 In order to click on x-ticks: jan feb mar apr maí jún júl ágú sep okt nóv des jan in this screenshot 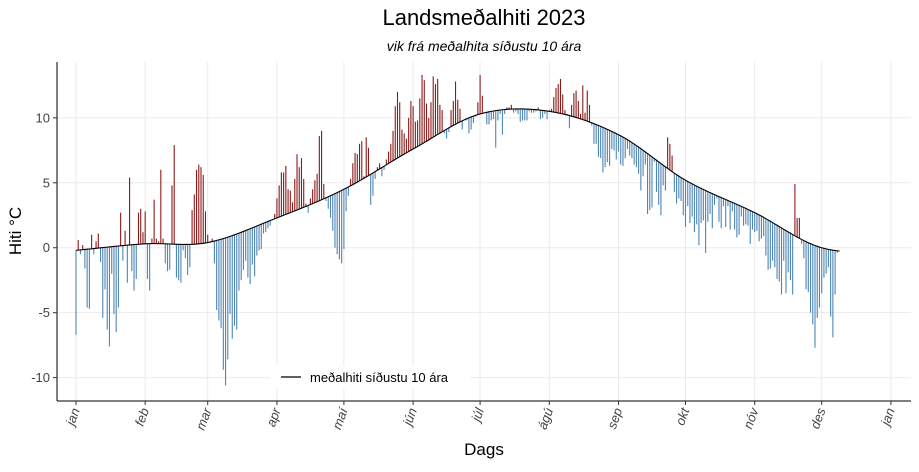, I will do `click(480, 416)`.